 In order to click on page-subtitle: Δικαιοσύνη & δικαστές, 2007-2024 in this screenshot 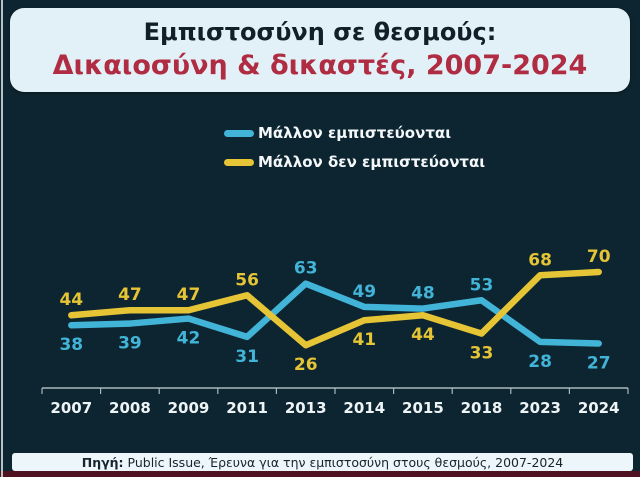, I will do `click(320, 65)`.